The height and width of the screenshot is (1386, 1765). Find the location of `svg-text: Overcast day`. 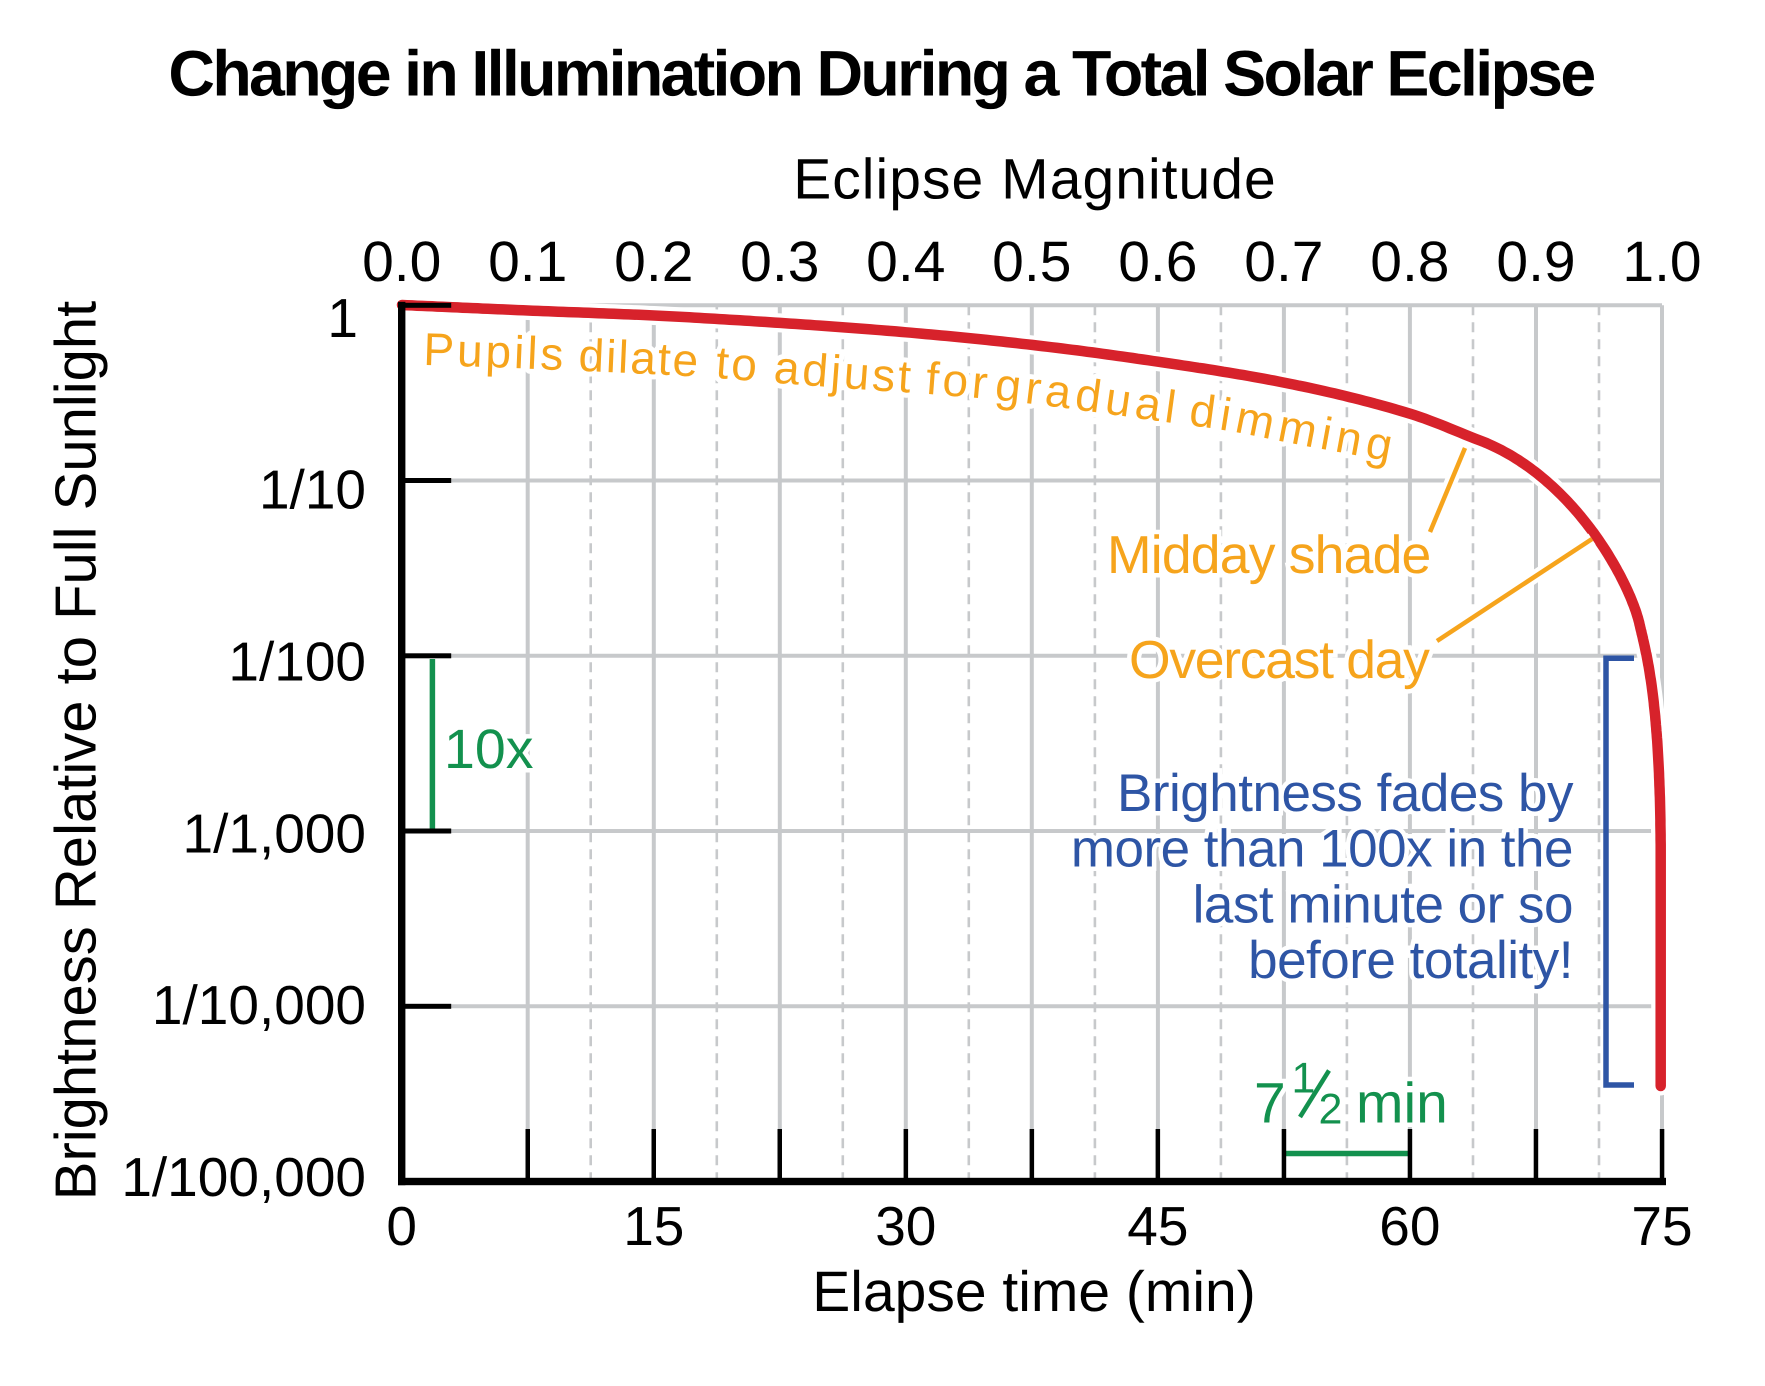

svg-text: Overcast day is located at coordinates (1279, 660).